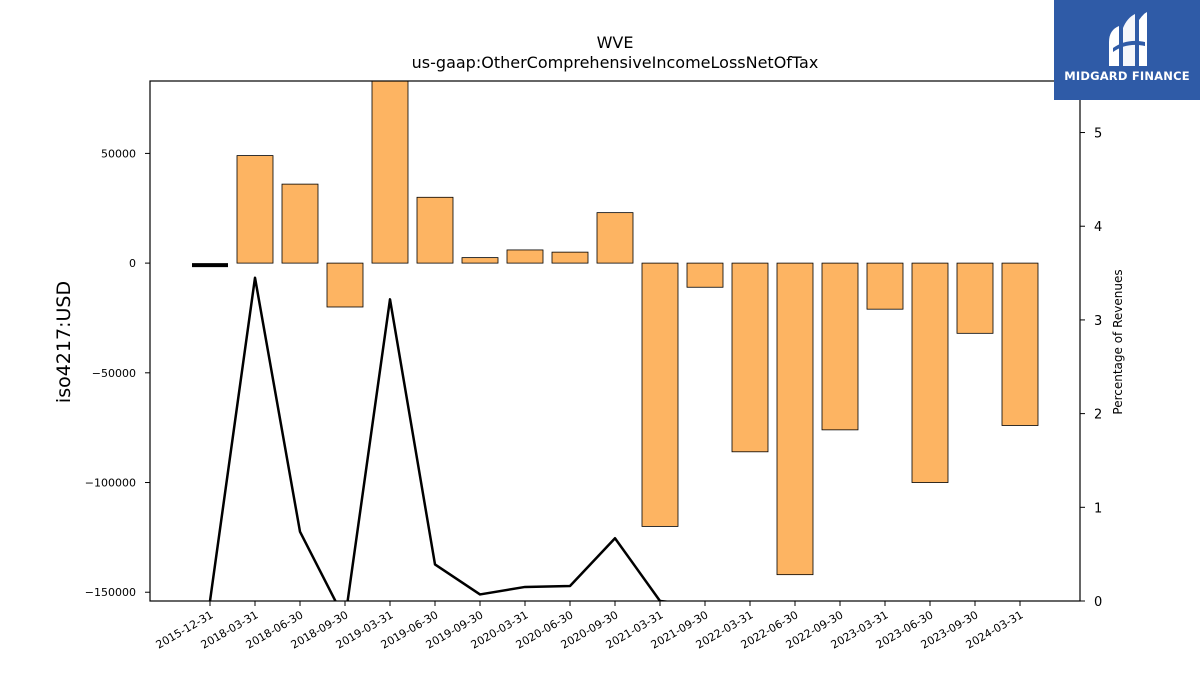 The width and height of the screenshot is (1200, 675). What do you see at coordinates (1127, 76) in the screenshot?
I see `logo-text: MIDGARD FINANCE` at bounding box center [1127, 76].